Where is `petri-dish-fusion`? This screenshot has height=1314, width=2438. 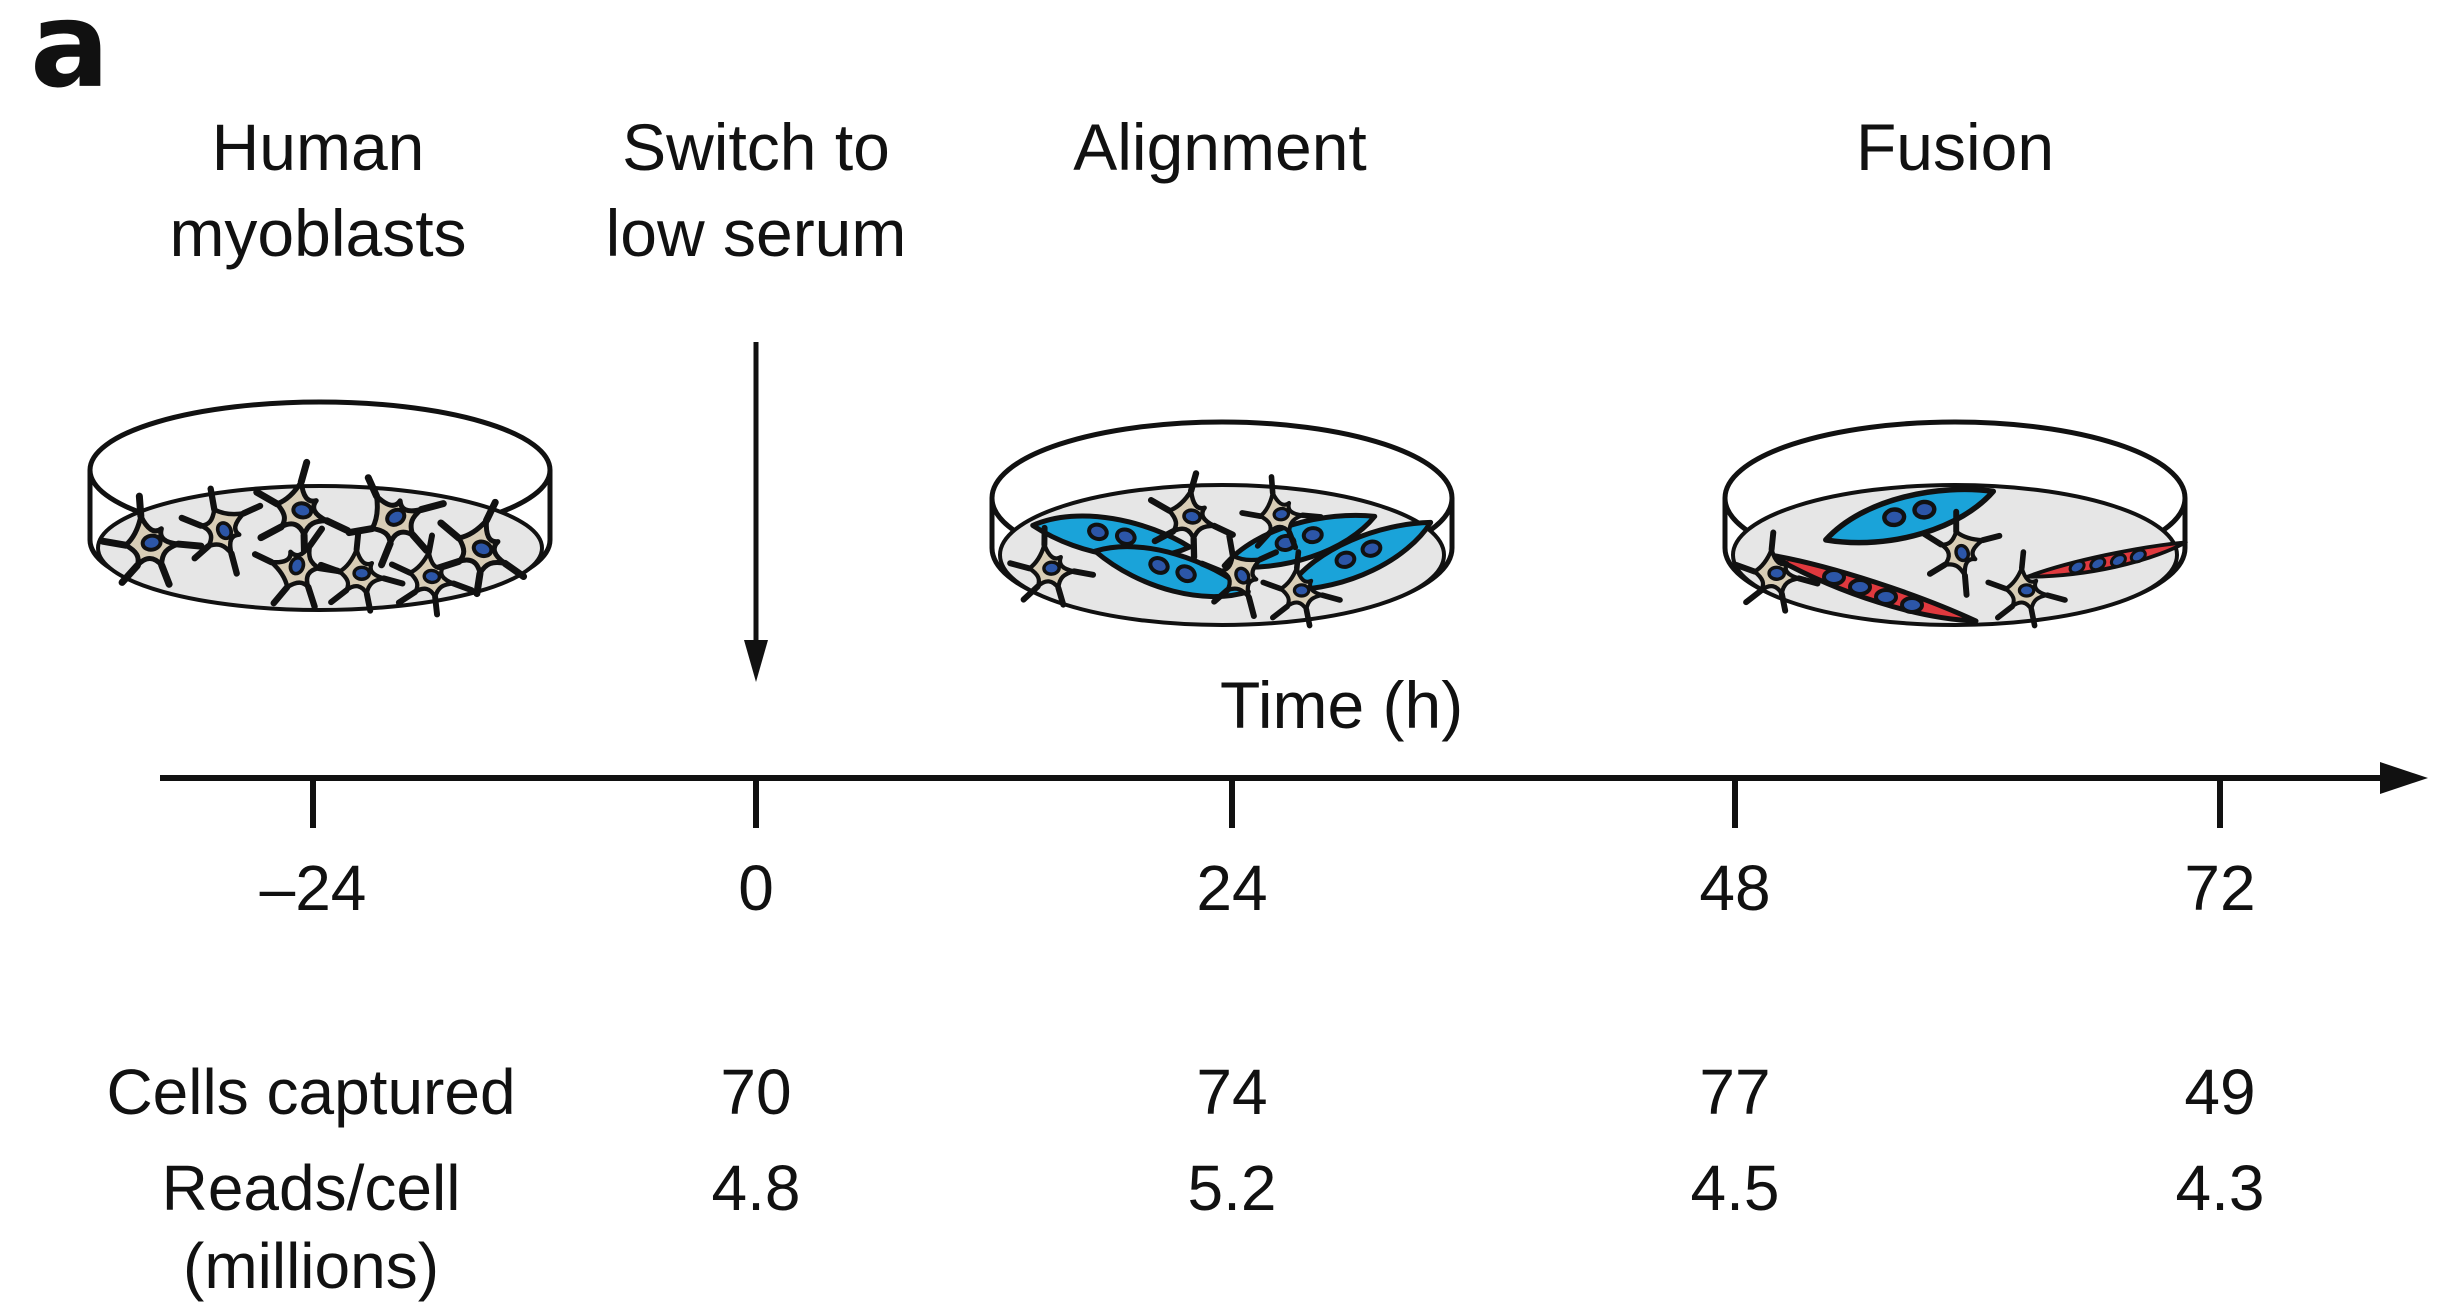
petri-dish-fusion is located at coordinates (1955, 522).